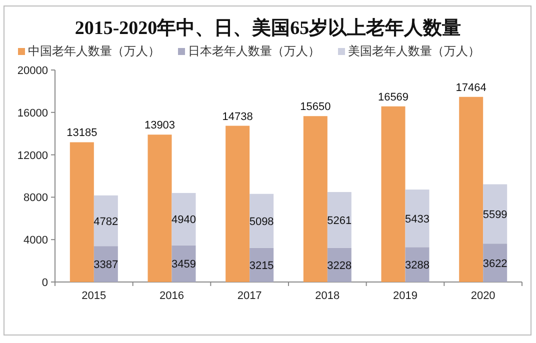 This screenshot has height=343, width=536. Describe the element at coordinates (417, 266) in the screenshot. I see `data-label: 3288` at that location.